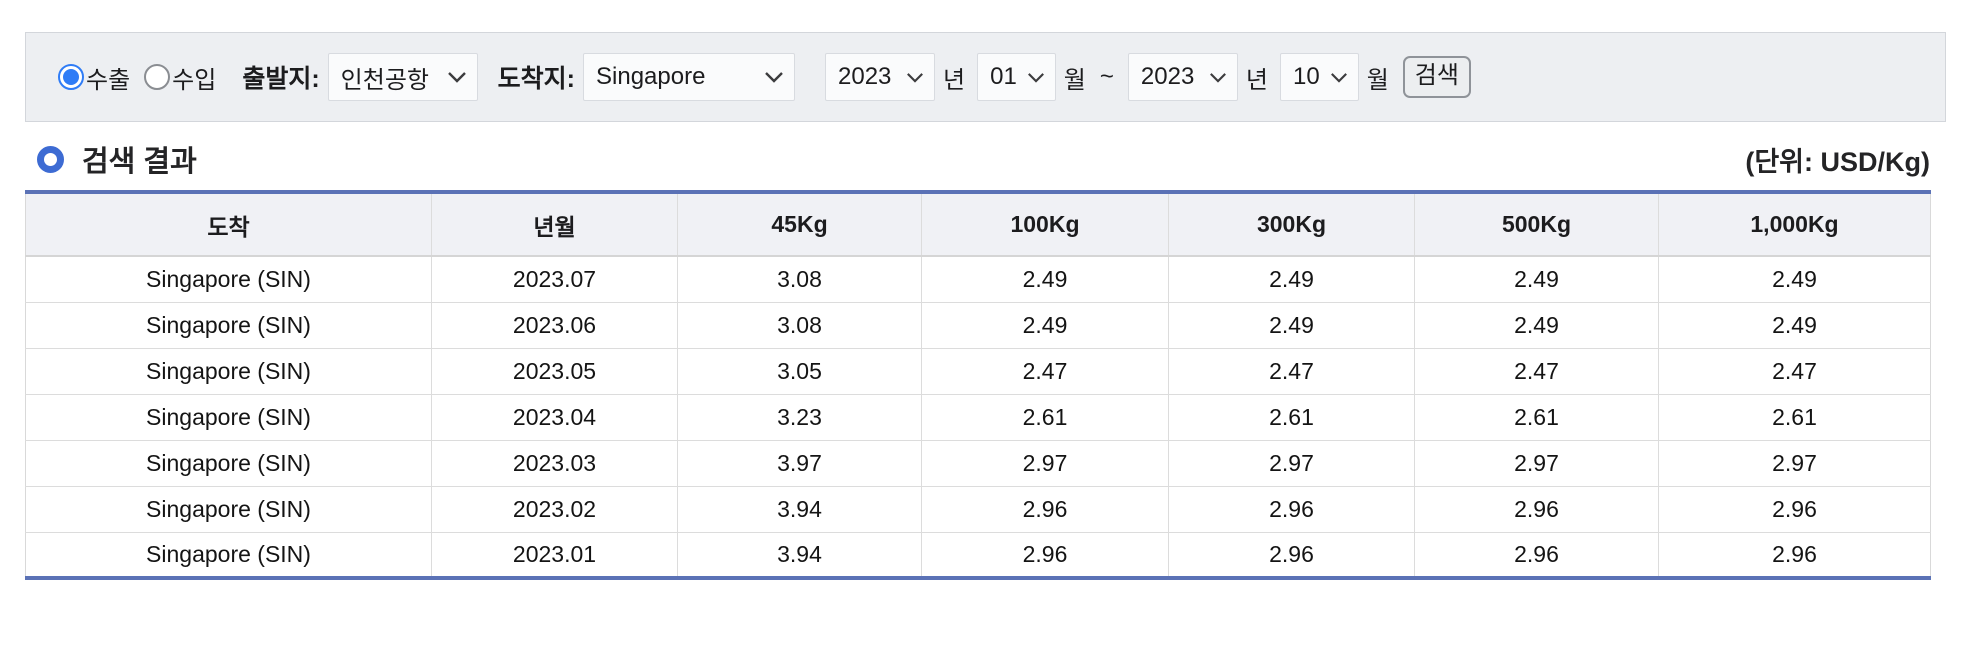 This screenshot has width=1988, height=664. I want to click on table-header-row: 도착 년월 45Kg 100Kg 300Kg 500Kg 1,000Kg, so click(978, 224).